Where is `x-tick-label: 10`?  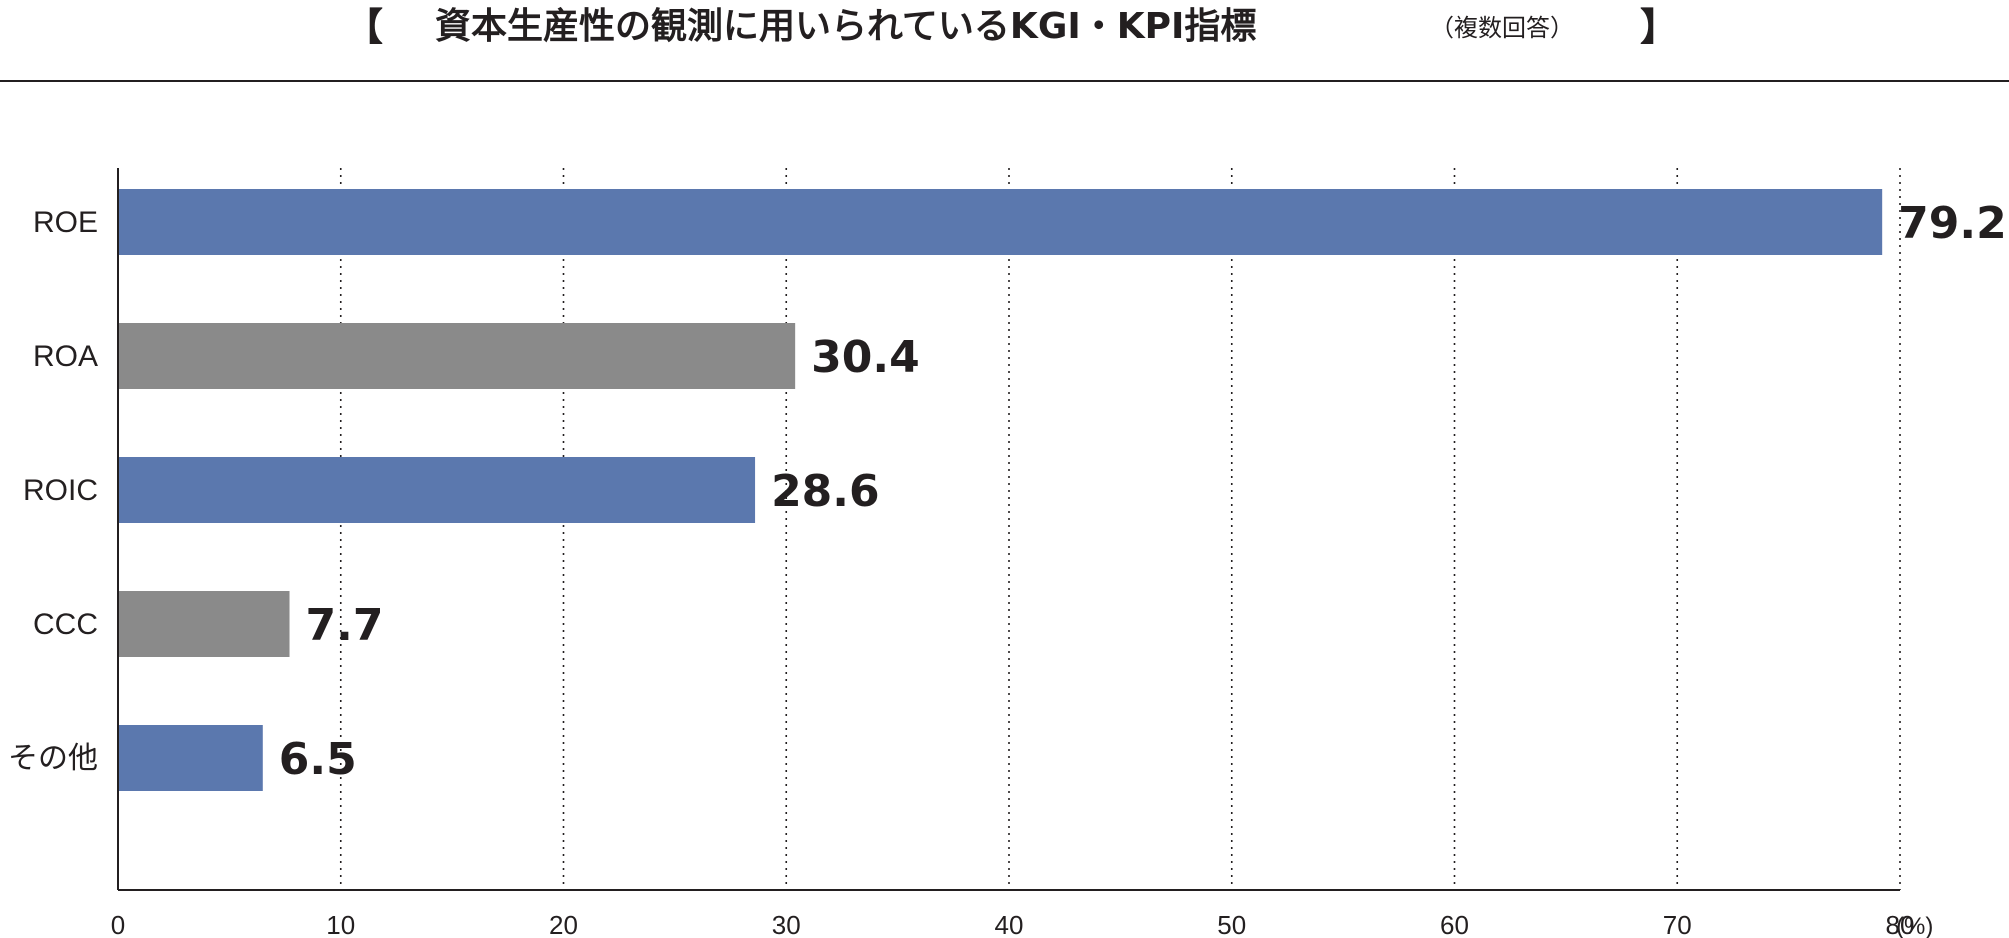
x-tick-label: 10 is located at coordinates (340, 924).